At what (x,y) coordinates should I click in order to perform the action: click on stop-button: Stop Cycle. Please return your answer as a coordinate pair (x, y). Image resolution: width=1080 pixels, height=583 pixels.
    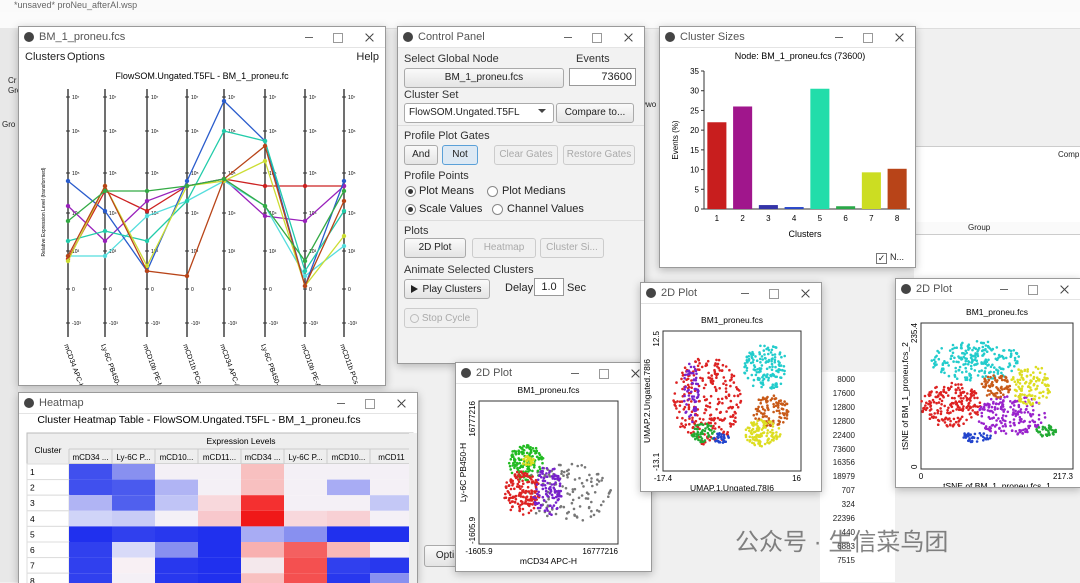
    Looking at the image, I should click on (441, 318).